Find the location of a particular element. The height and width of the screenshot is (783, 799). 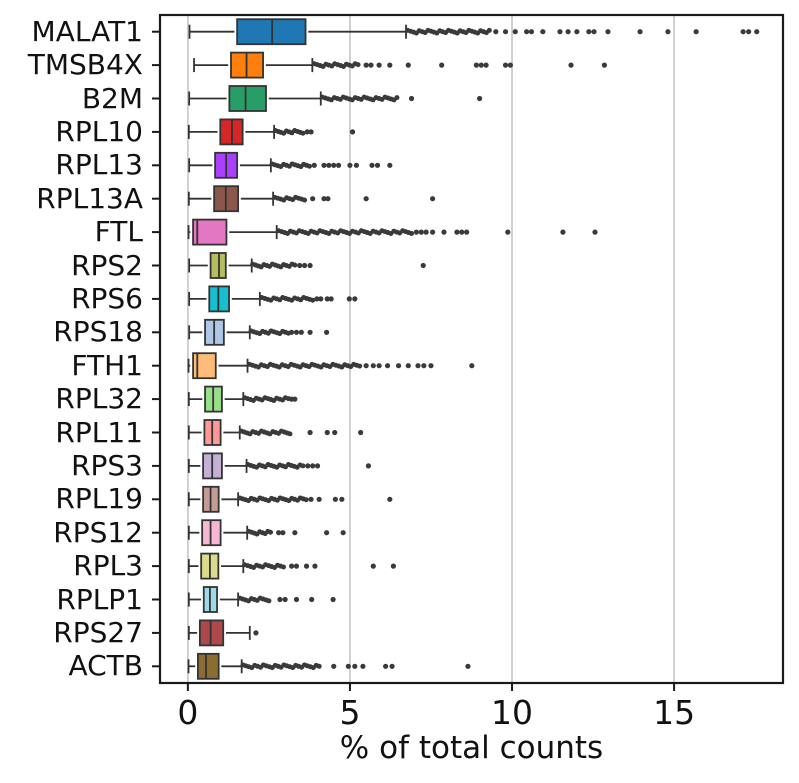

box-row-FTL-box is located at coordinates (210, 232).